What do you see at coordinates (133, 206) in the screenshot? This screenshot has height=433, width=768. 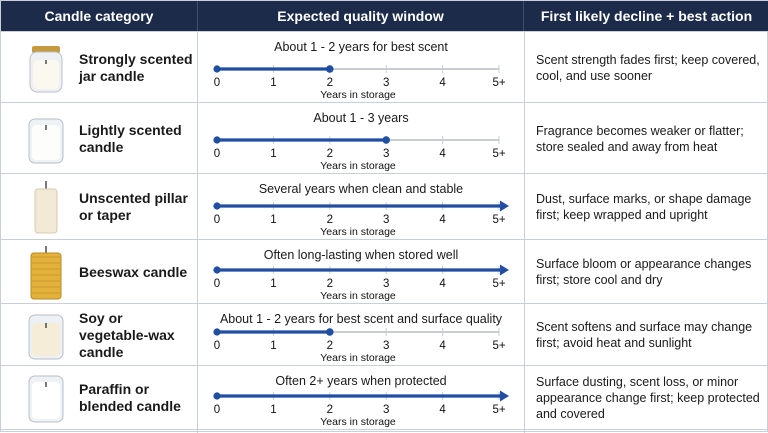 I see `candle-category-name: Unscented pillar or taper` at bounding box center [133, 206].